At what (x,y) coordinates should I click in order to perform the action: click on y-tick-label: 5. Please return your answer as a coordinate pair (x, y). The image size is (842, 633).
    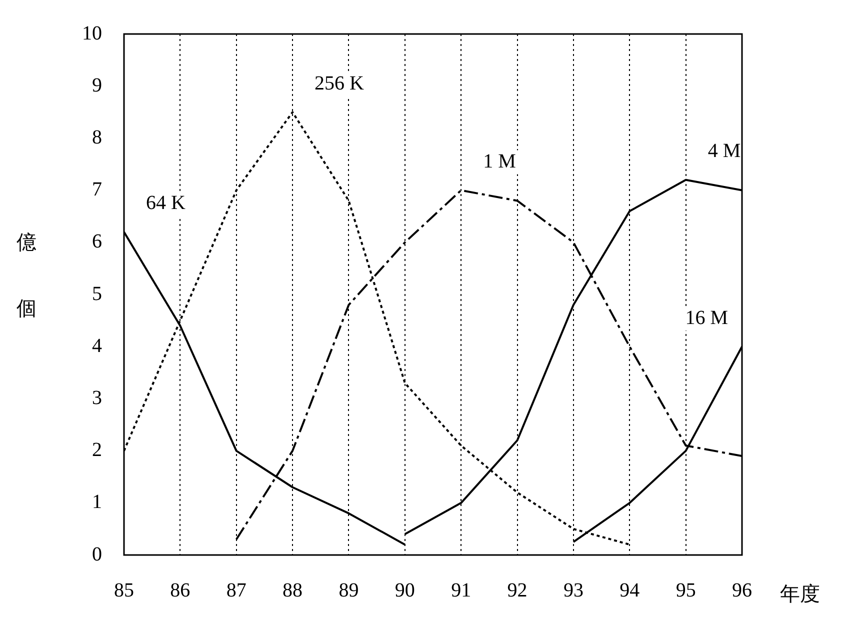
    Looking at the image, I should click on (97, 293).